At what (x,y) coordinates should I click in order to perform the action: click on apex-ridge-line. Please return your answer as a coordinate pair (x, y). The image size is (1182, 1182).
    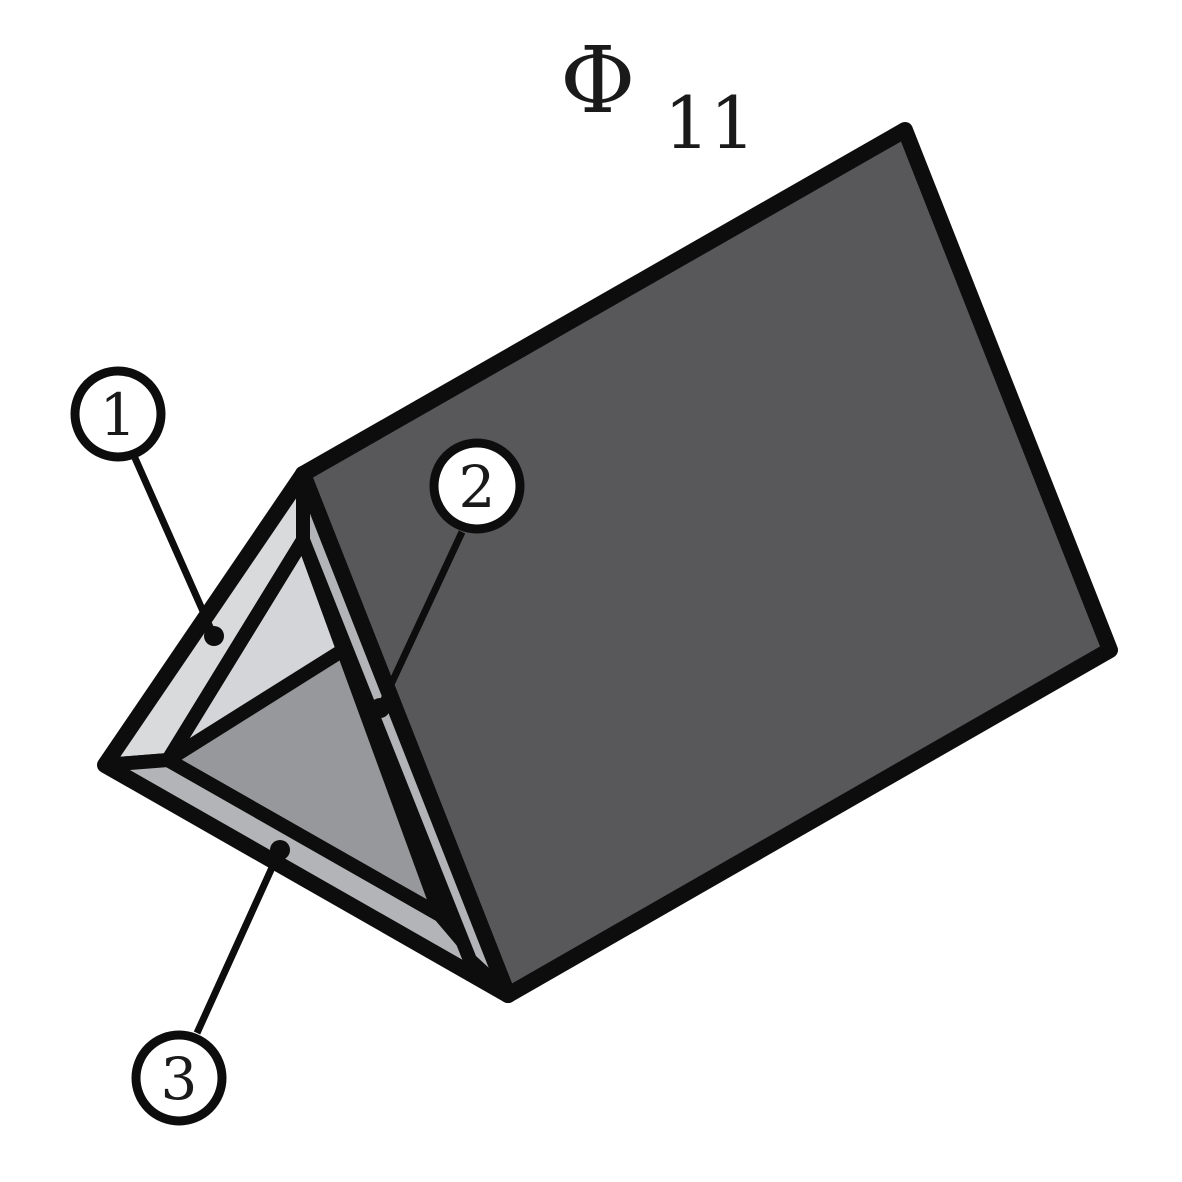
    Looking at the image, I should click on (405, 734).